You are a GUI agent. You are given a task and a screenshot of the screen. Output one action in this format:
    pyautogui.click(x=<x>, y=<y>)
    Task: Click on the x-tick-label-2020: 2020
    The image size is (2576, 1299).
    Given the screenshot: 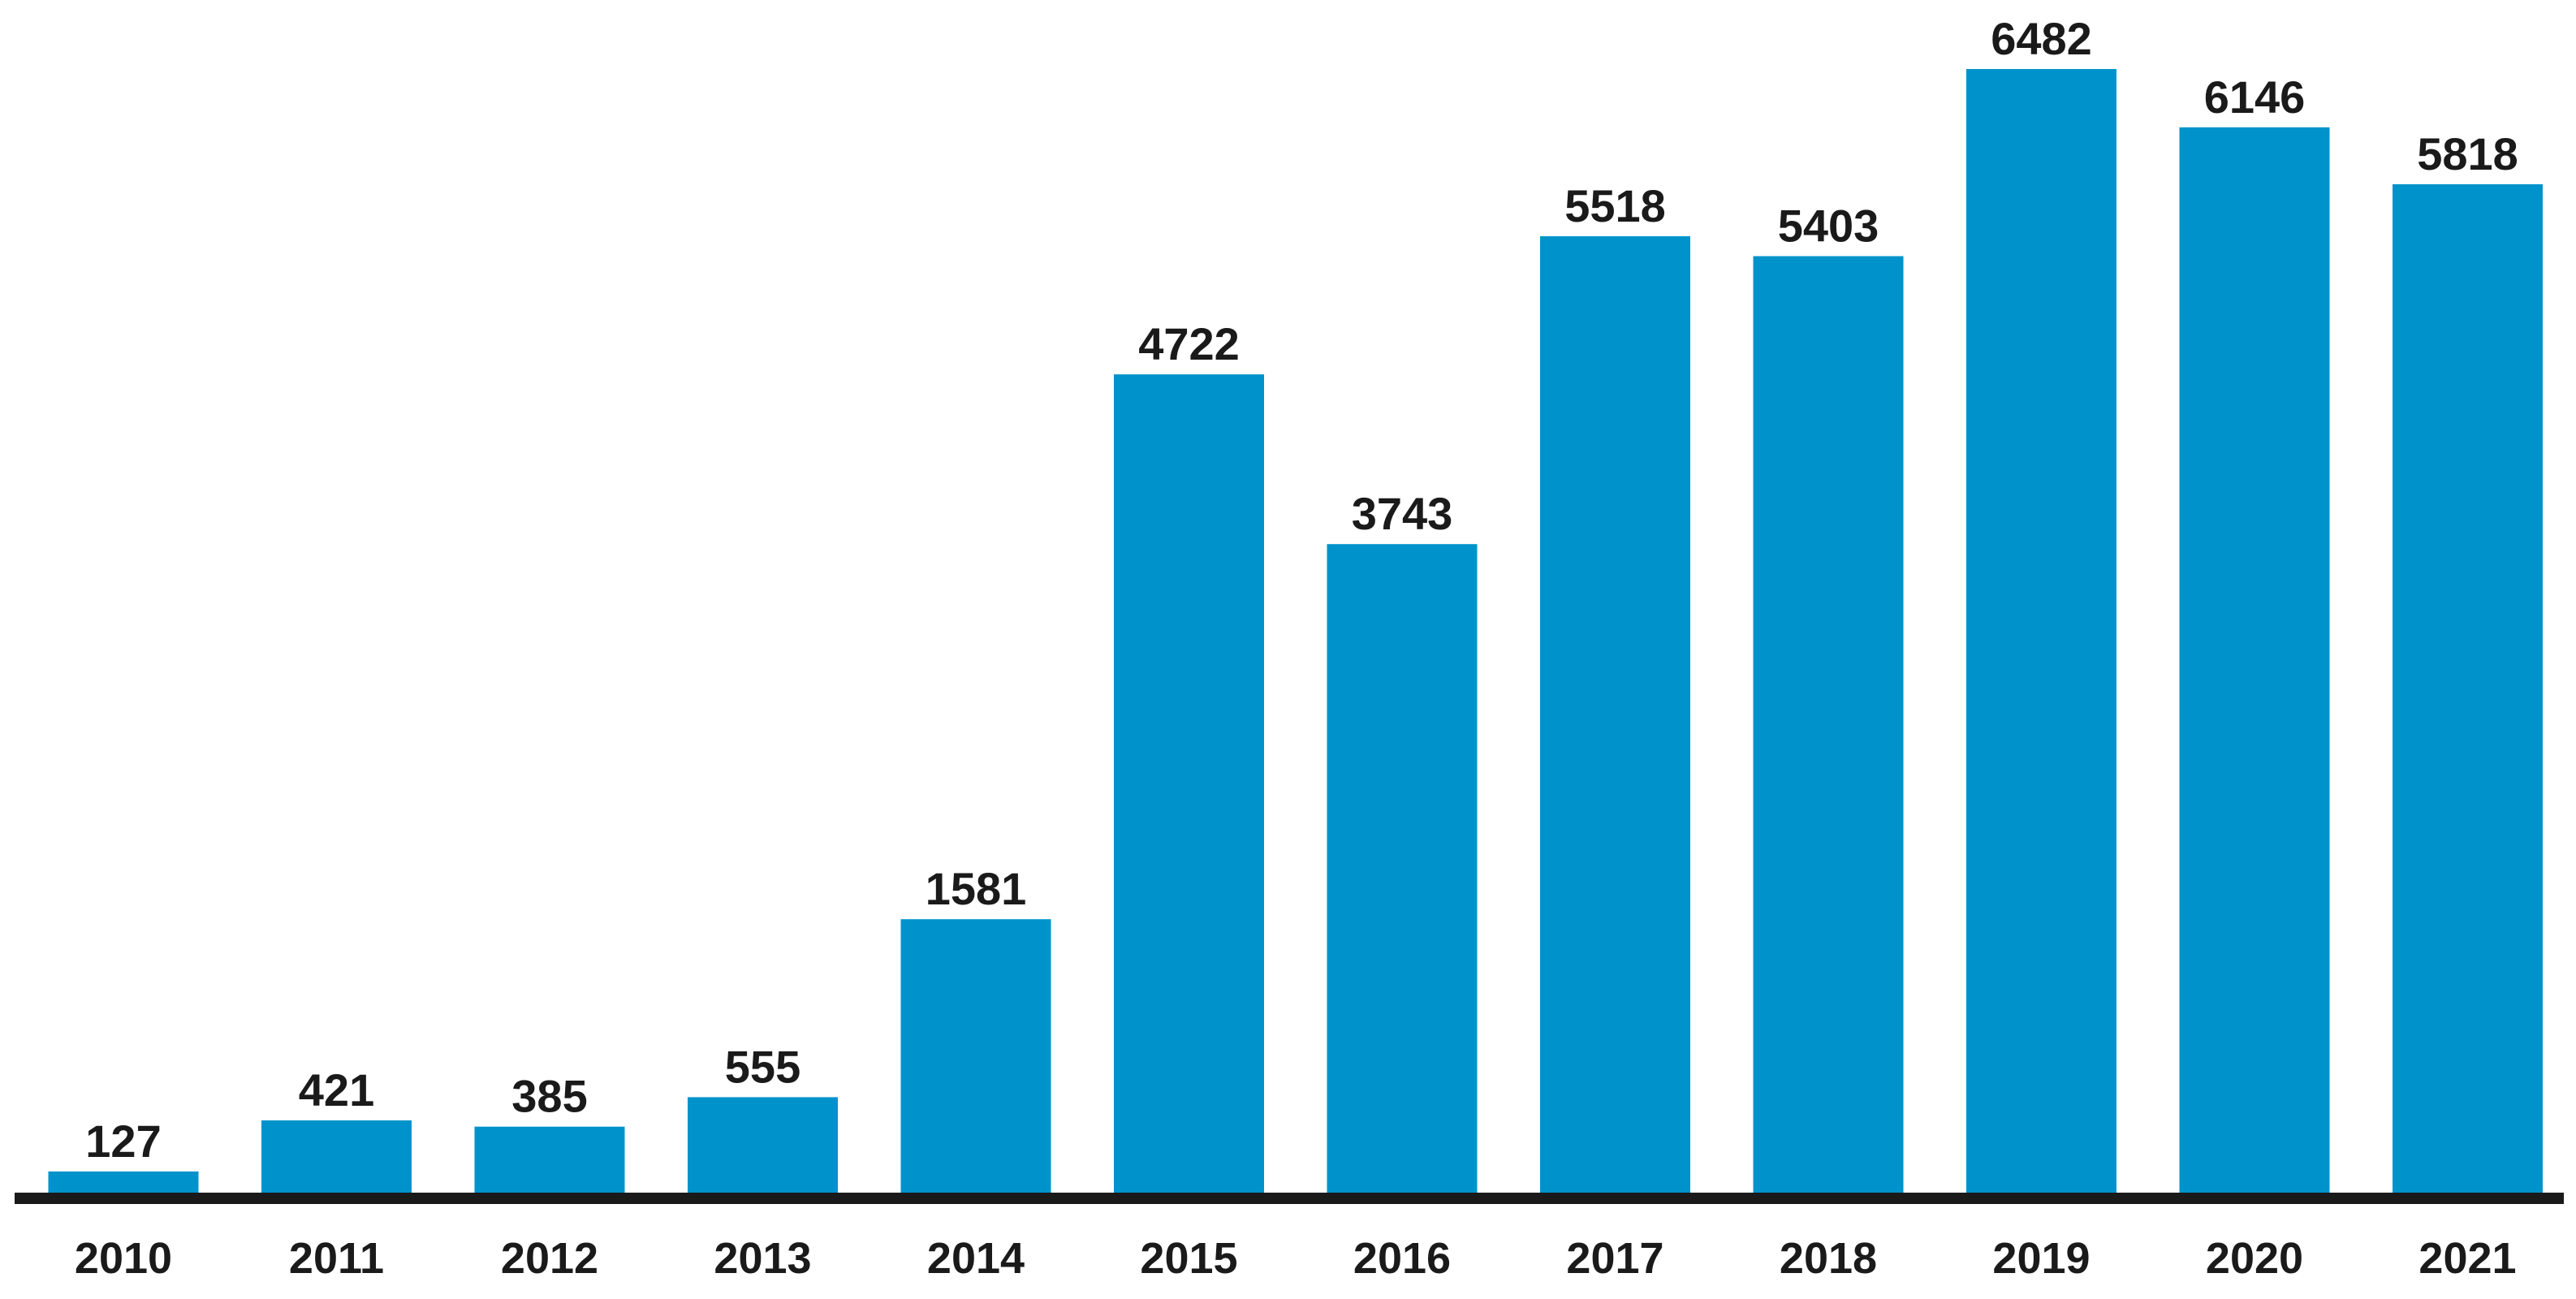 What is the action you would take?
    pyautogui.click(x=2254, y=1258)
    